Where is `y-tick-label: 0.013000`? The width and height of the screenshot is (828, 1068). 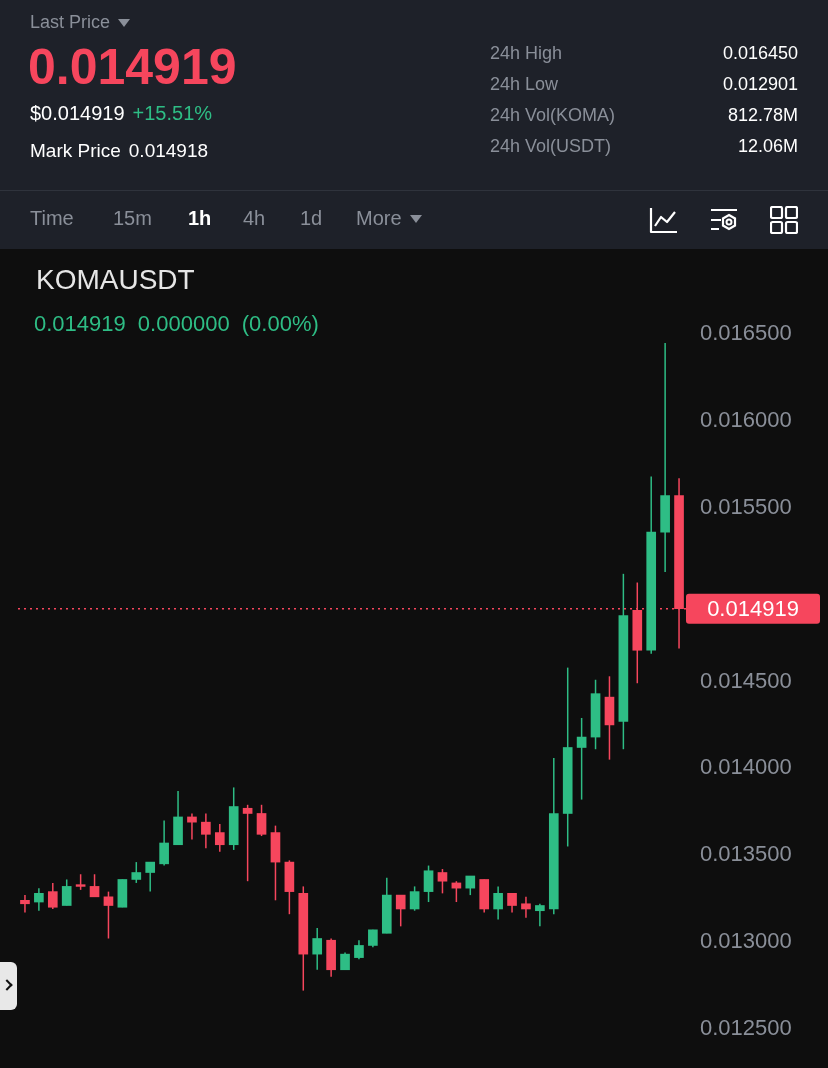 y-tick-label: 0.013000 is located at coordinates (746, 941).